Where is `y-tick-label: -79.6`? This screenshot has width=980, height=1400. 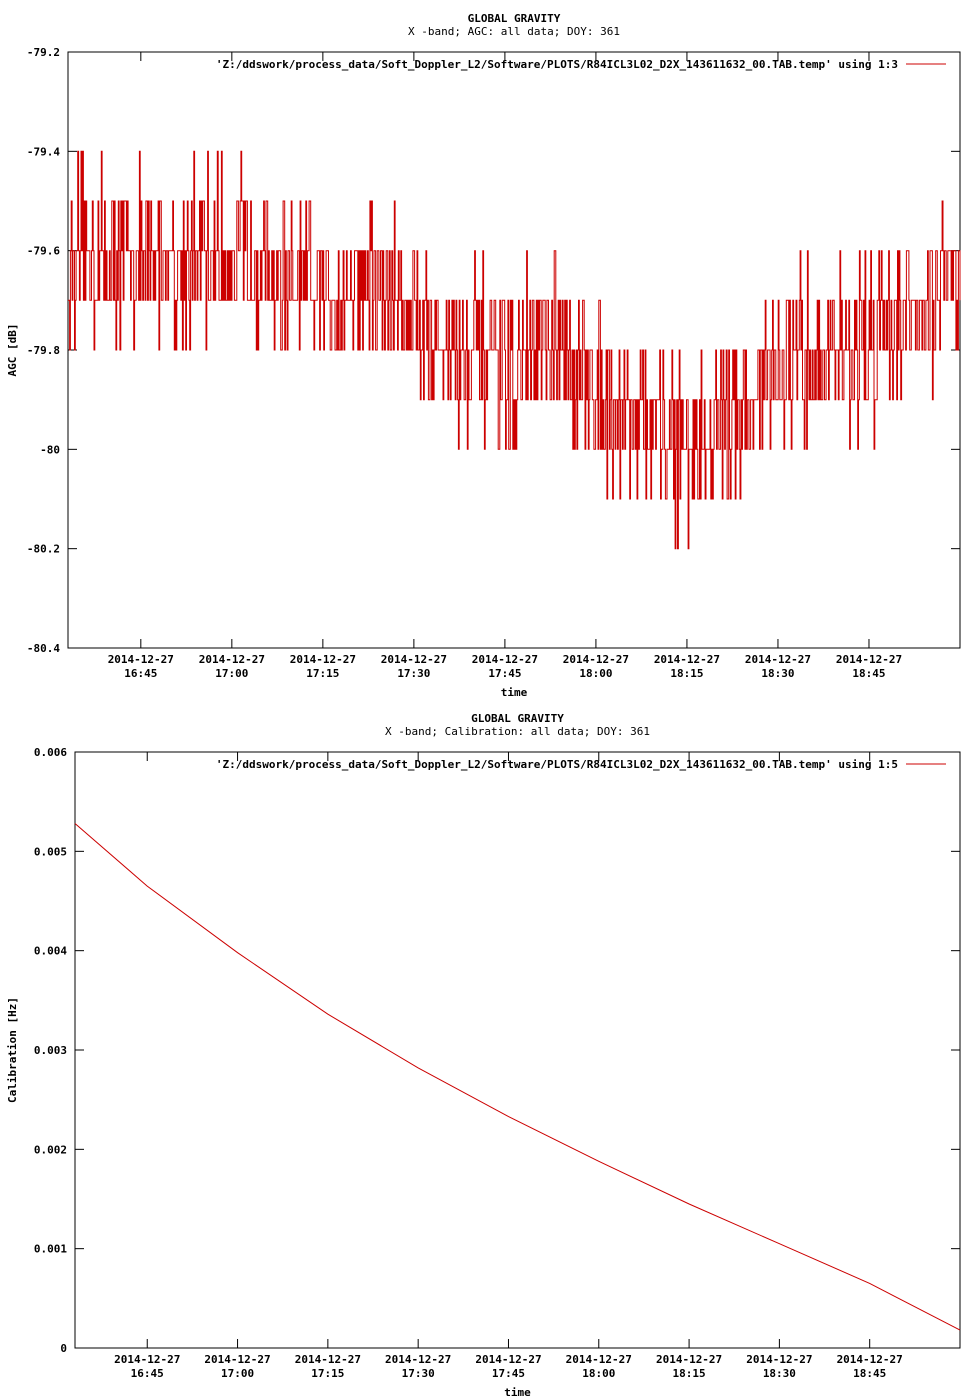 y-tick-label: -79.6 is located at coordinates (43, 251).